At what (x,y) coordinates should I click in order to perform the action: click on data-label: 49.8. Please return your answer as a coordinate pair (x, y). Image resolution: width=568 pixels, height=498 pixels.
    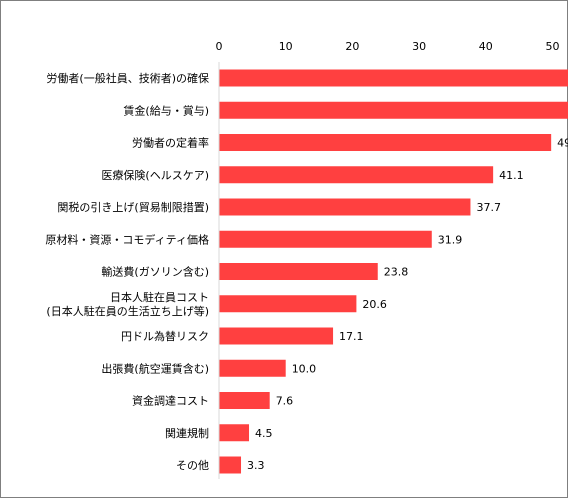
    Looking at the image, I should click on (562, 143).